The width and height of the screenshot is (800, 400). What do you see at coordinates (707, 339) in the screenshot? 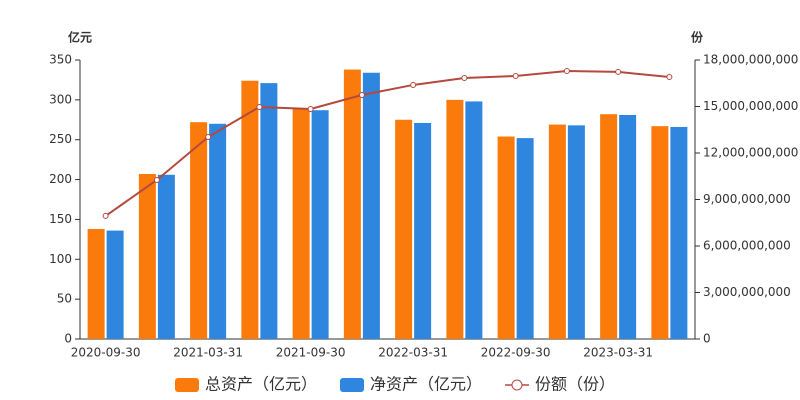
I see `y2-tick-label: 0` at bounding box center [707, 339].